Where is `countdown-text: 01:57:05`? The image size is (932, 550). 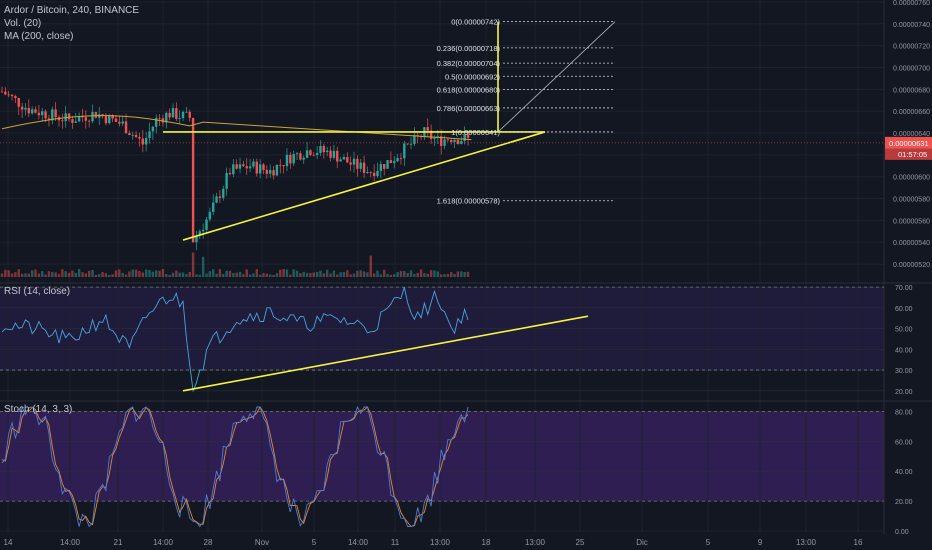
countdown-text: 01:57:05 is located at coordinates (912, 154).